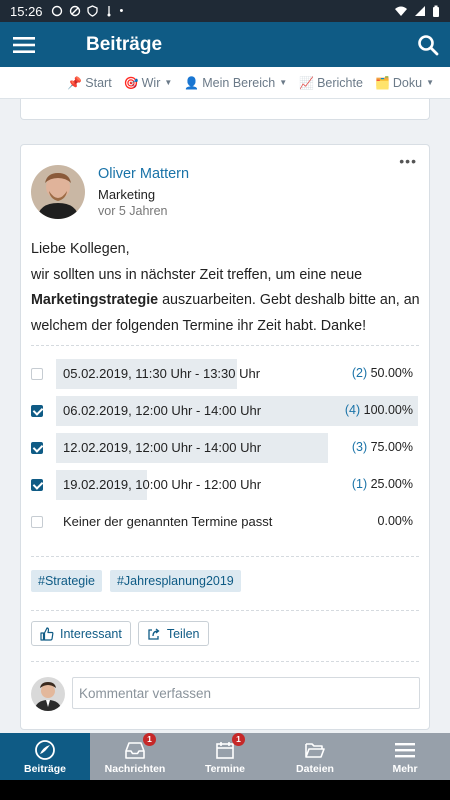 The image size is (450, 800). I want to click on poll-option: Keiner der genannten Termine passt 0.00%, so click(225, 522).